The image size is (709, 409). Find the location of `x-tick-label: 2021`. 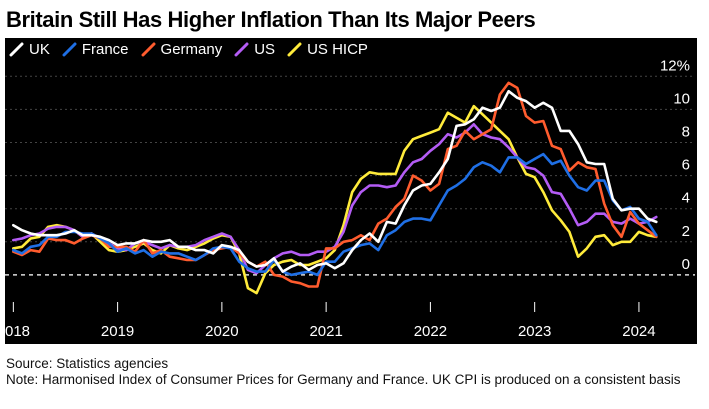

x-tick-label: 2021 is located at coordinates (325, 331).